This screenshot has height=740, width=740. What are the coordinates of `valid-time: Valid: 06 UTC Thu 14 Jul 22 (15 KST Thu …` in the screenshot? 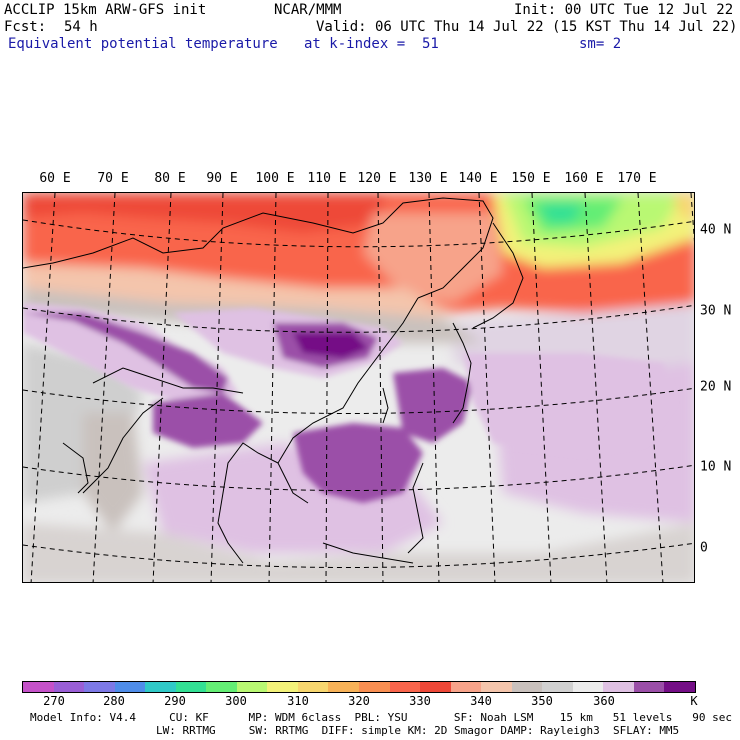 It's located at (527, 27).